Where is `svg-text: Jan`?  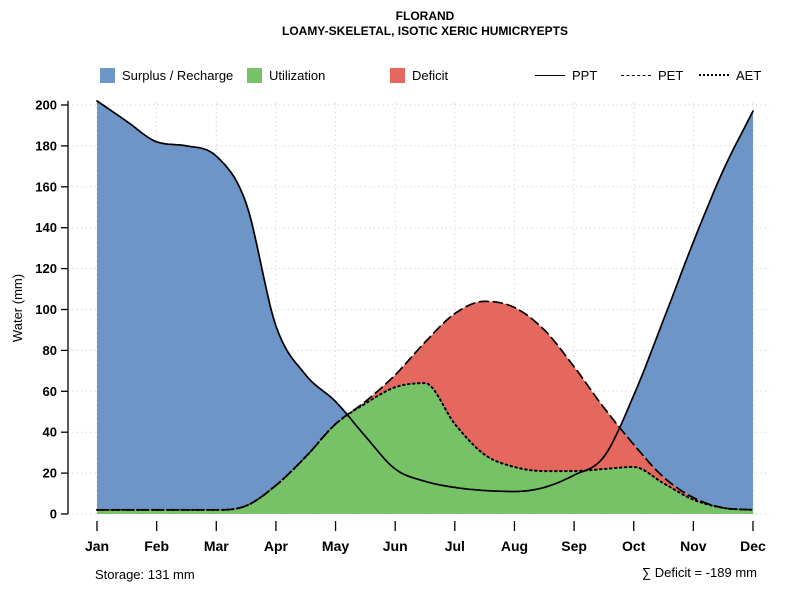 svg-text: Jan is located at coordinates (97, 546).